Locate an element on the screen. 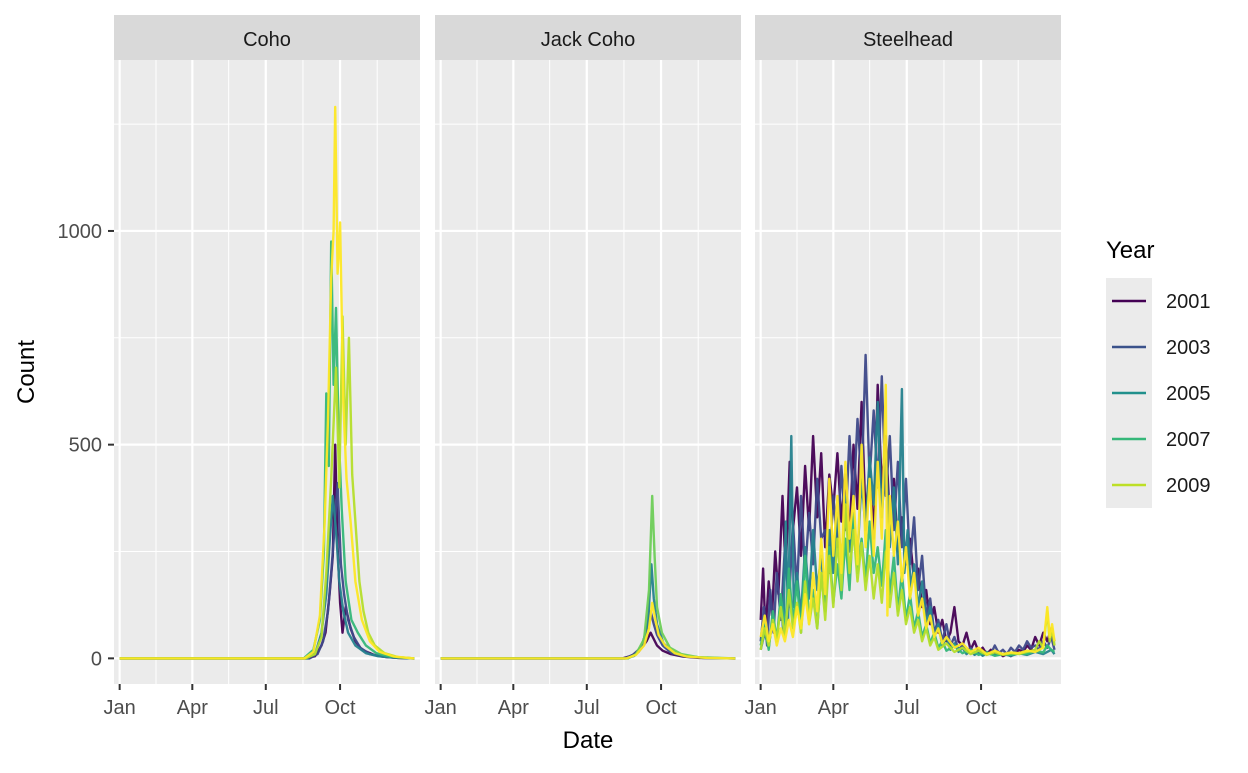 The width and height of the screenshot is (1248, 773). y-tick-label: 500 is located at coordinates (85, 446).